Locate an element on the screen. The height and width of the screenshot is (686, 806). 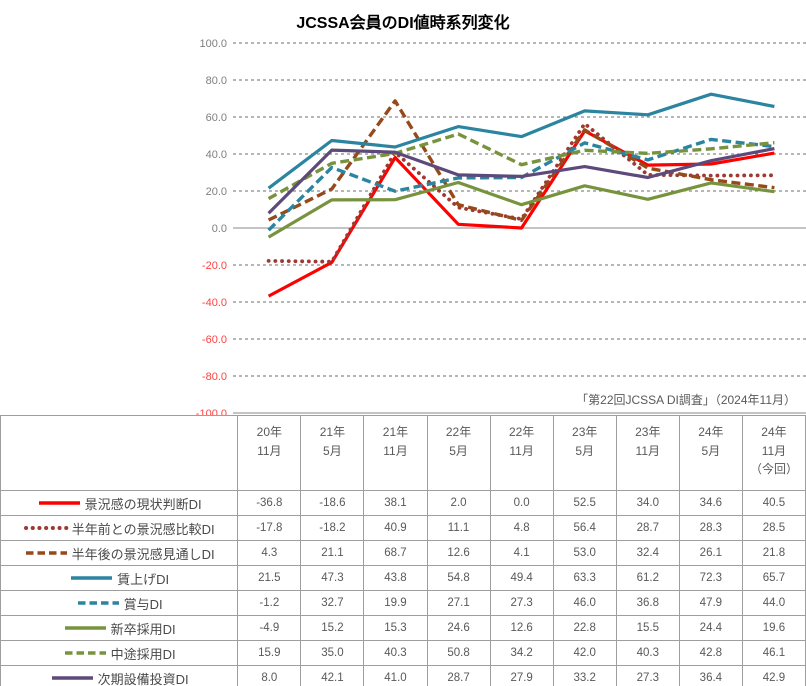
value-cell: 11.1 is located at coordinates (458, 528).